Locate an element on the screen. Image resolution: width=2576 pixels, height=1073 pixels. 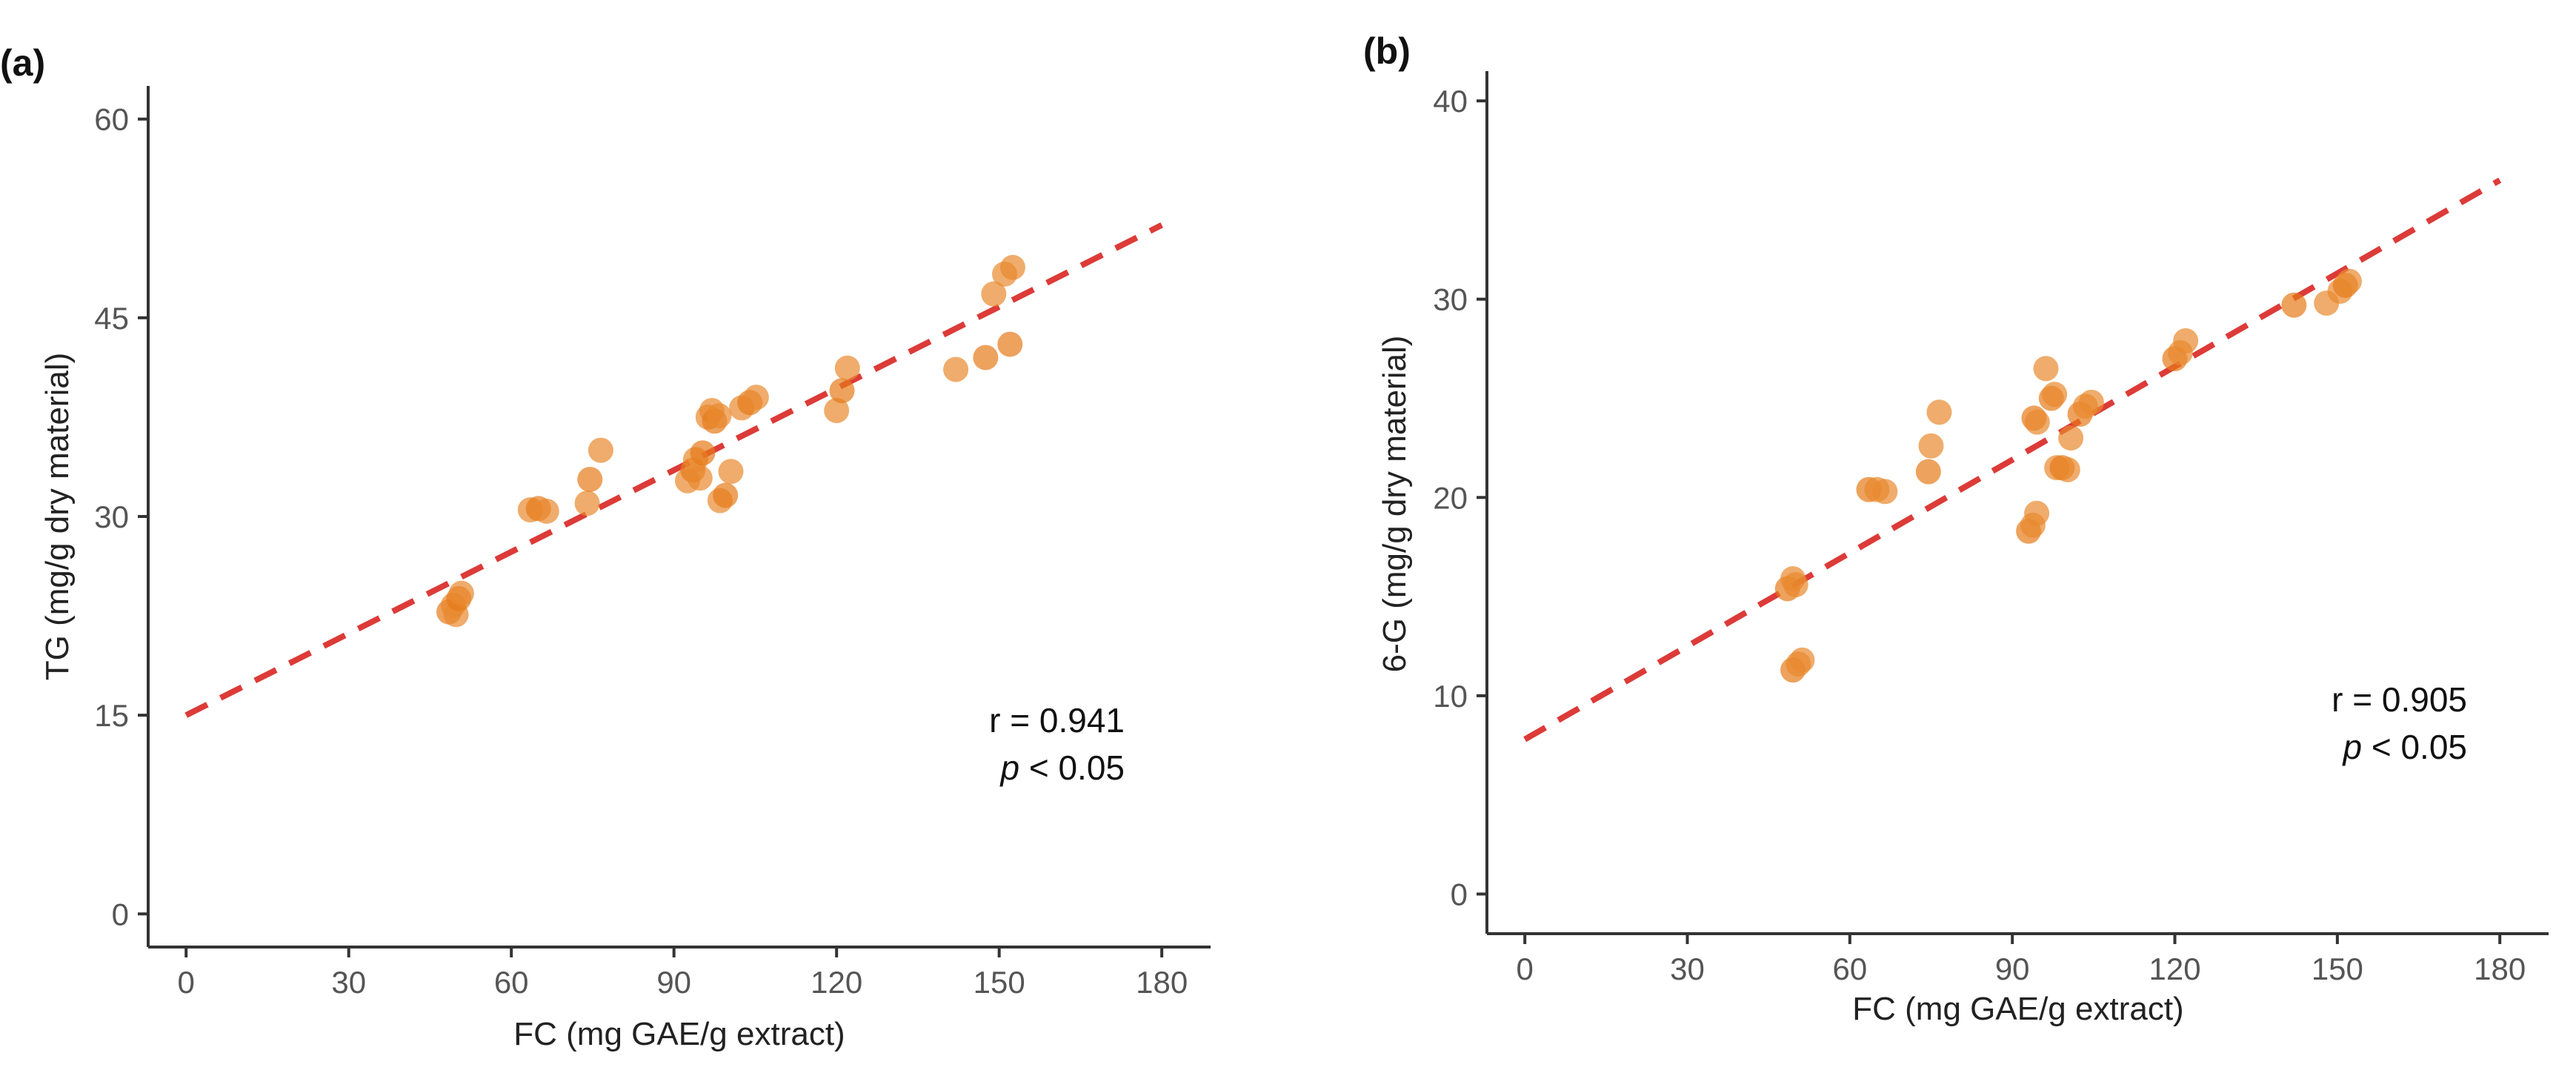
y-axis-label-b: 6-G (mg/g dry material) is located at coordinates (1395, 505).